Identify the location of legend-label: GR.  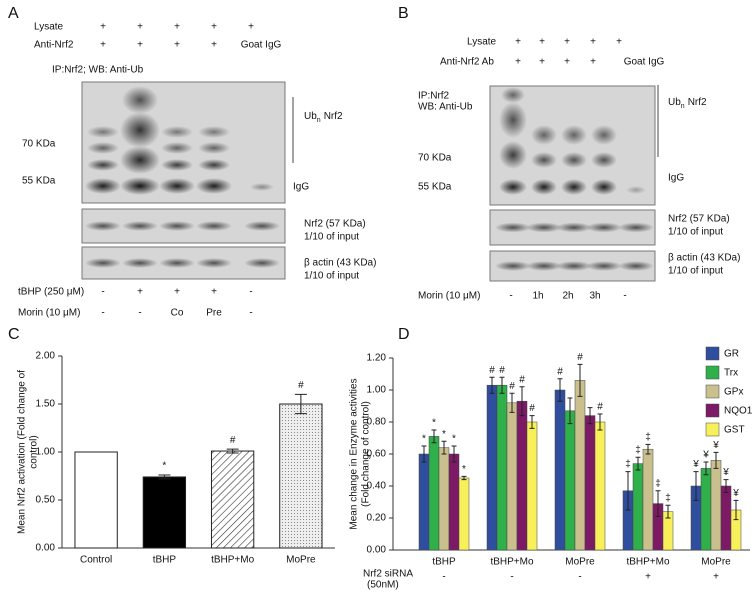
(731, 354).